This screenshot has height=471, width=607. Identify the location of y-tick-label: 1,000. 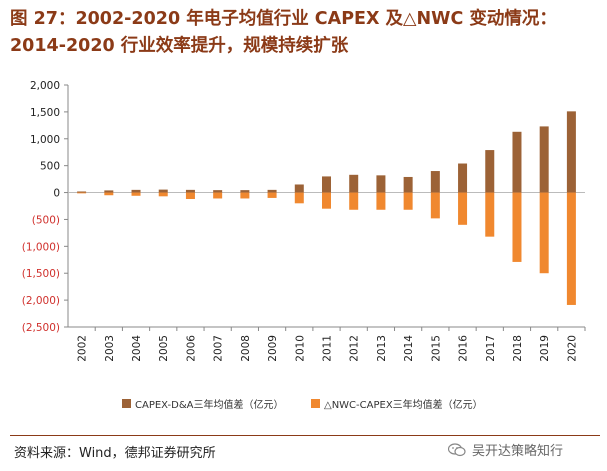
(45, 140).